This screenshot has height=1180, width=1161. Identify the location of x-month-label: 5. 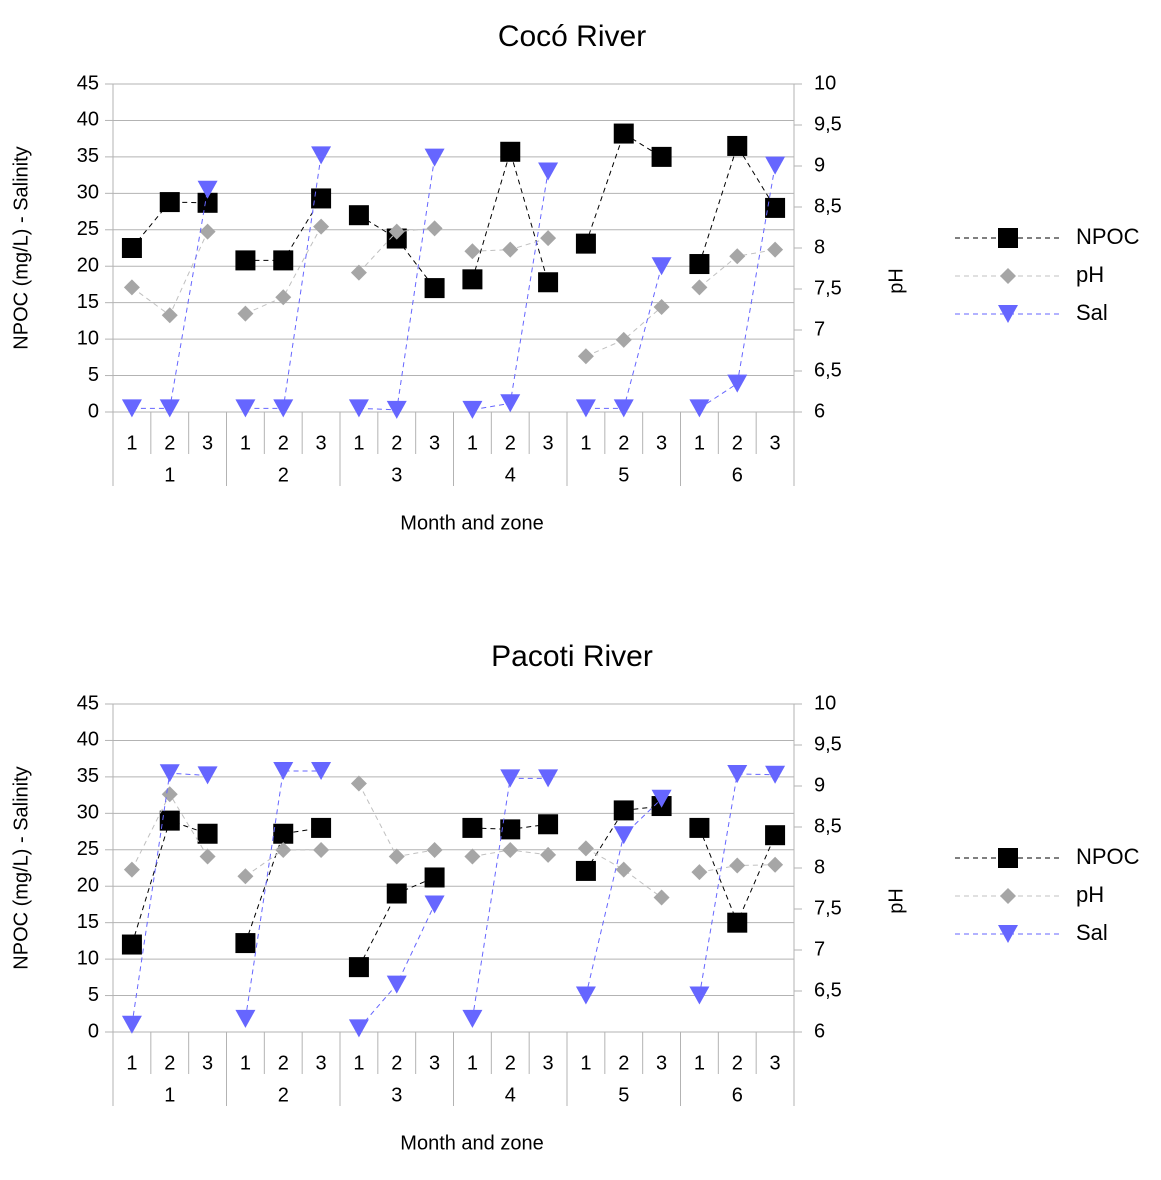
(623, 475).